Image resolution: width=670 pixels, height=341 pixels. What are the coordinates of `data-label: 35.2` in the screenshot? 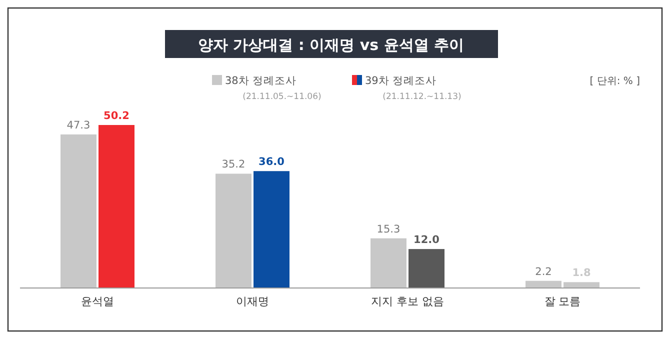 It's located at (234, 164).